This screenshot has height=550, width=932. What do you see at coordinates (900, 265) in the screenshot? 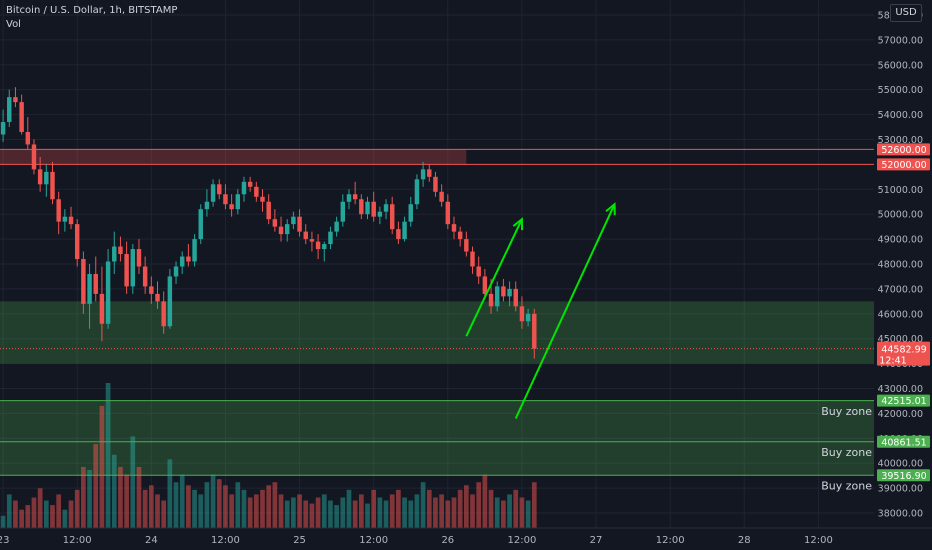
I see `y-tick-label: 48000.00` at bounding box center [900, 265].